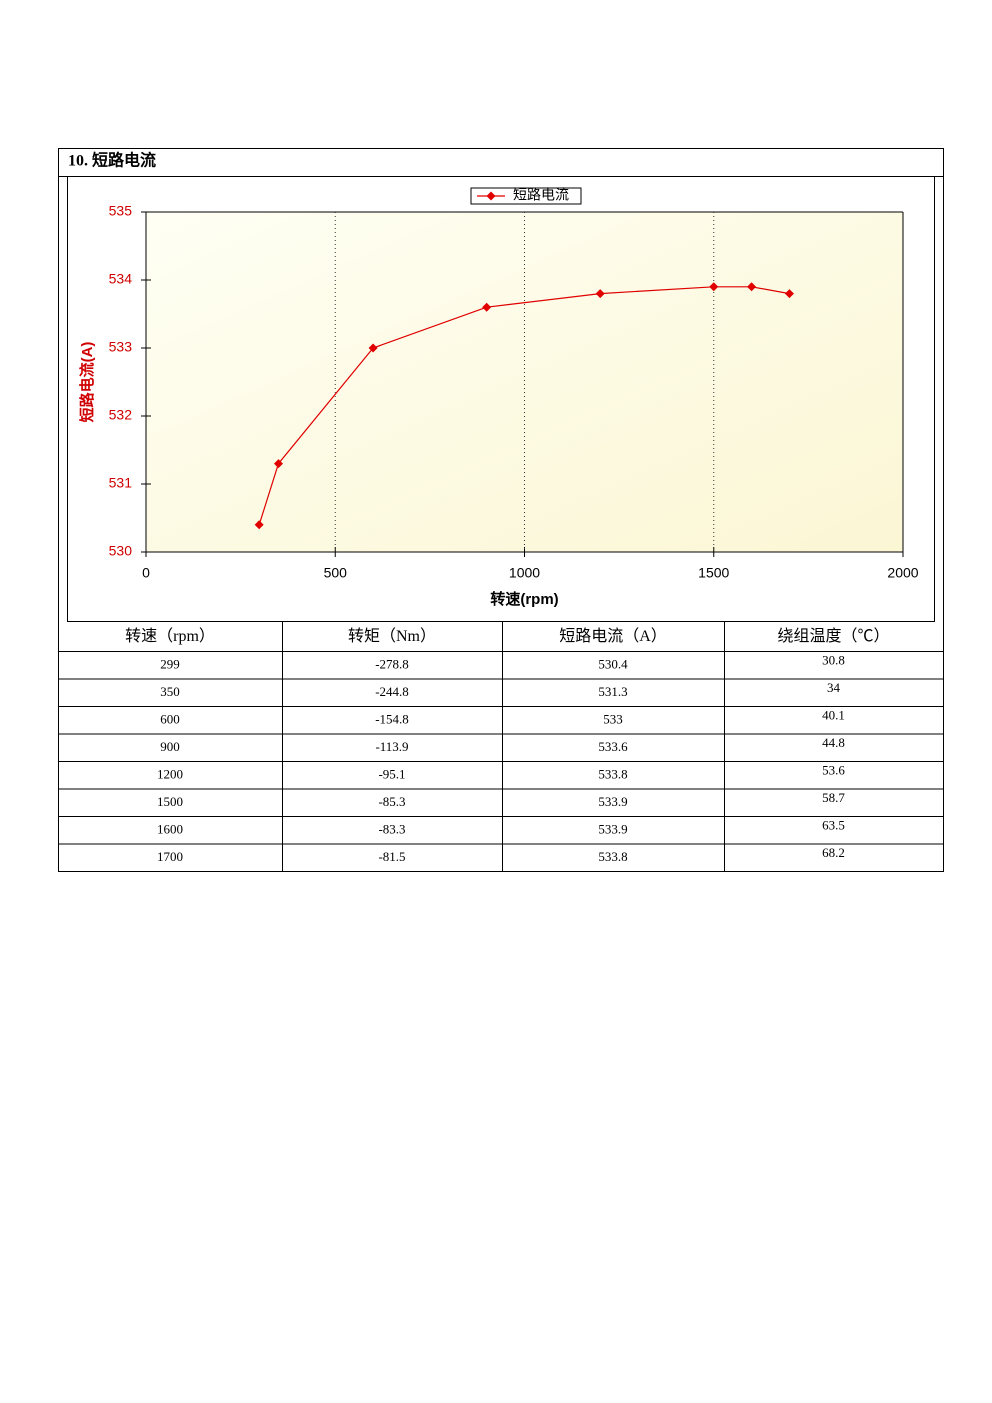 Image resolution: width=992 pixels, height=1403 pixels. I want to click on y-tick-label: 532, so click(121, 415).